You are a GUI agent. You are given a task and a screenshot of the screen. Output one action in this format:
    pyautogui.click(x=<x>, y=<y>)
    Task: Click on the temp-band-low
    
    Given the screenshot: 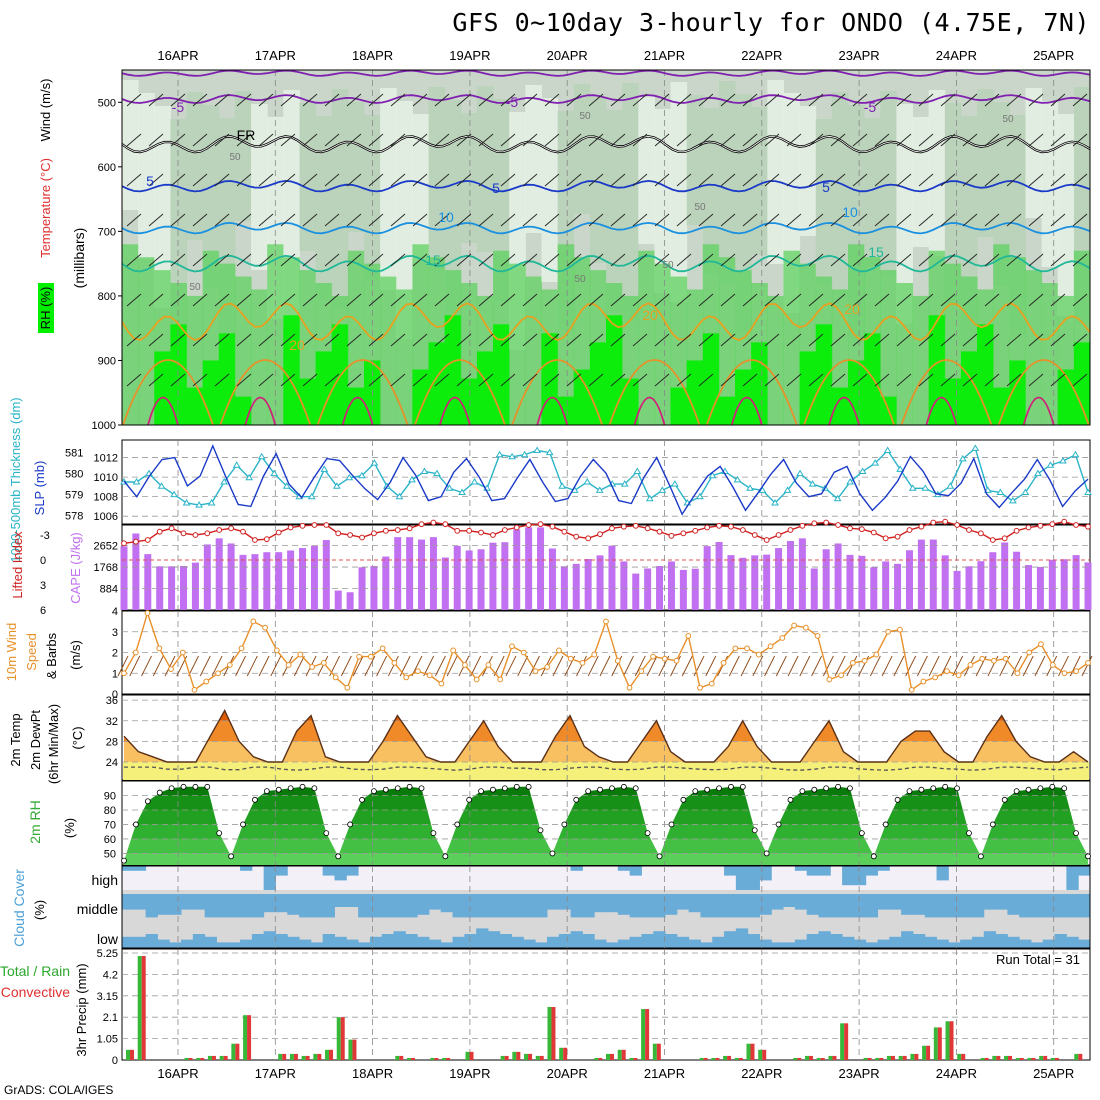 What is the action you would take?
    pyautogui.click(x=606, y=770)
    